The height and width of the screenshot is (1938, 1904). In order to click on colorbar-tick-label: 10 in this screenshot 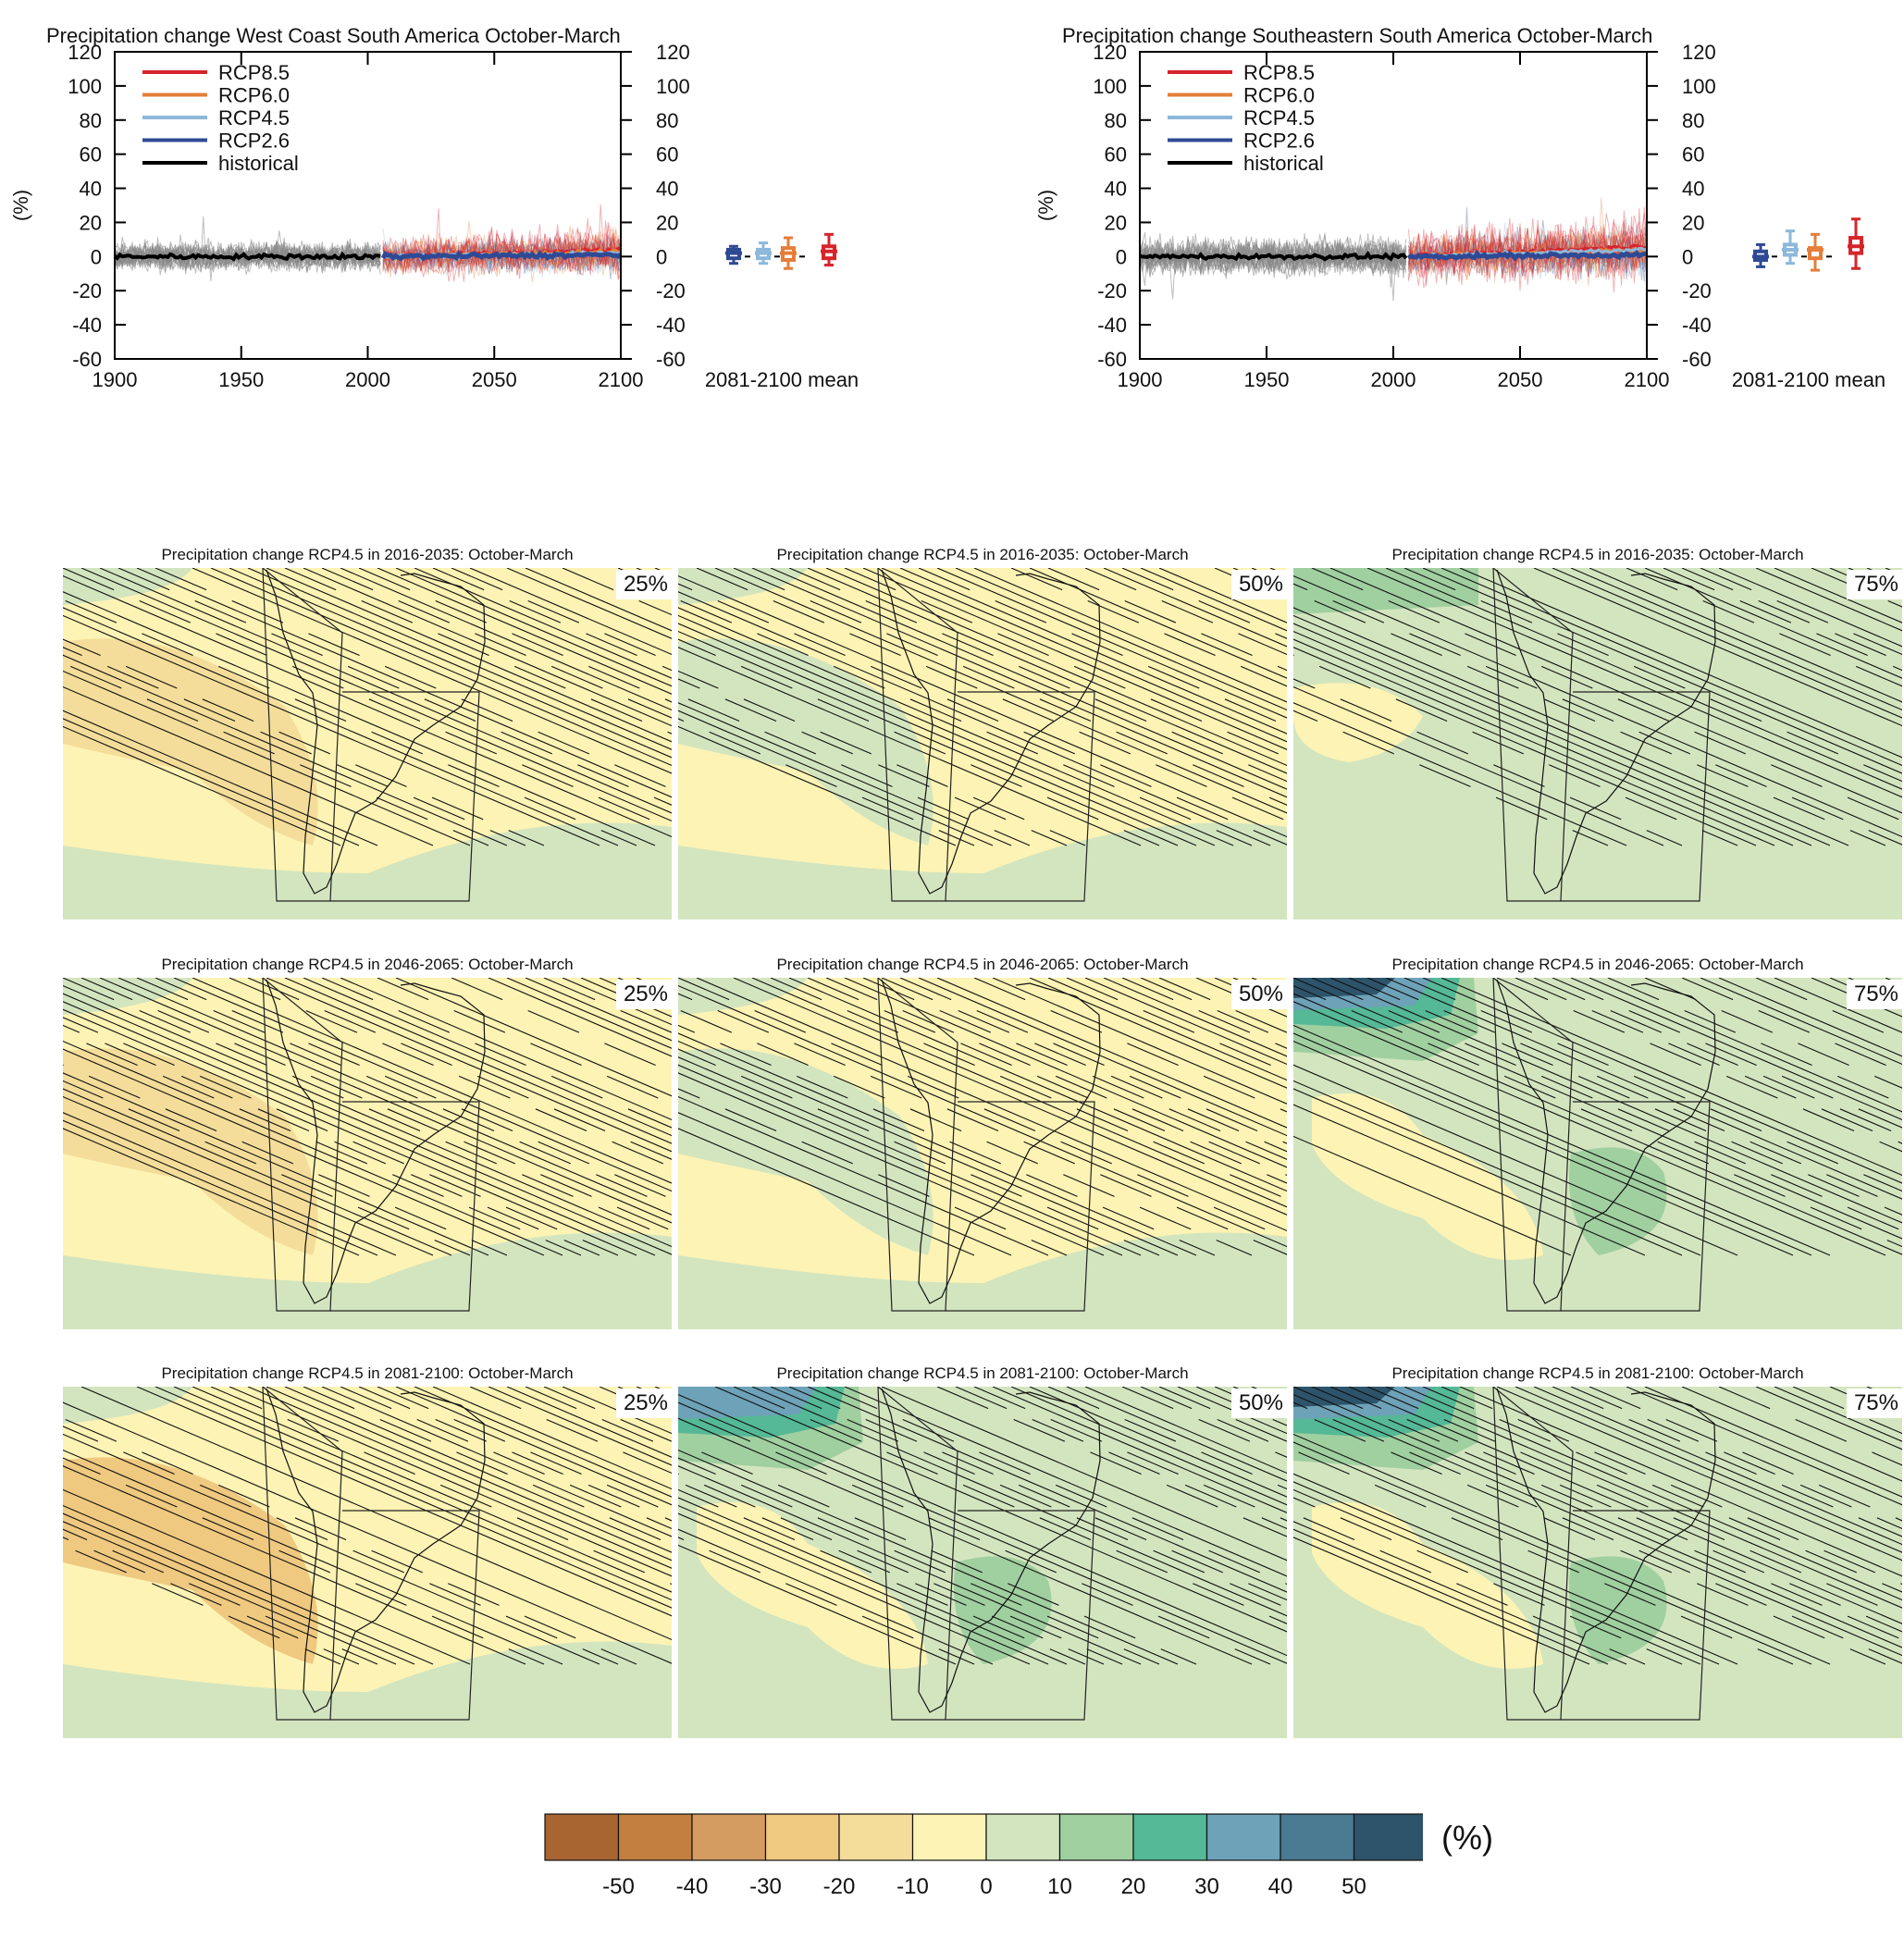, I will do `click(1059, 1886)`.